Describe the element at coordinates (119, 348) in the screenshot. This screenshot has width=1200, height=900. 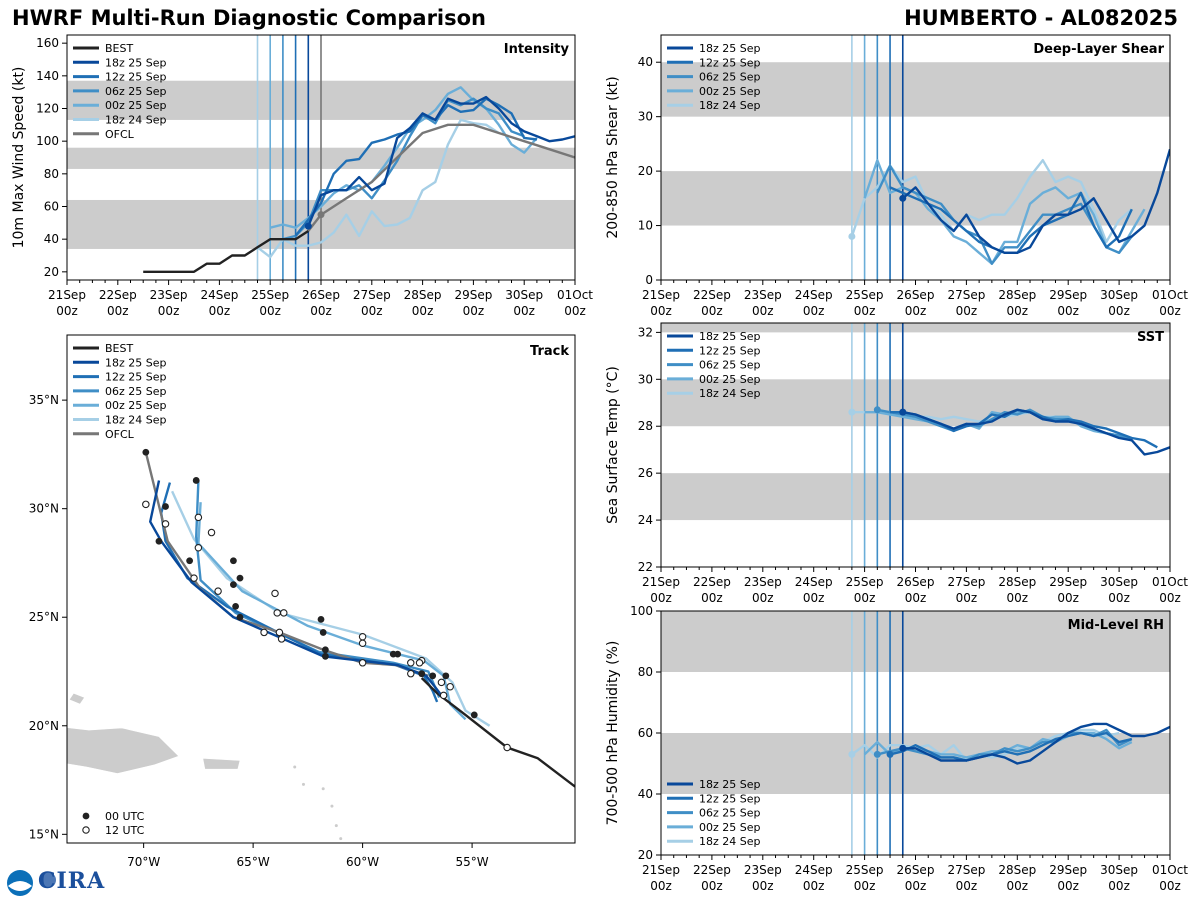
I see `track-legend-label: BEST` at that location.